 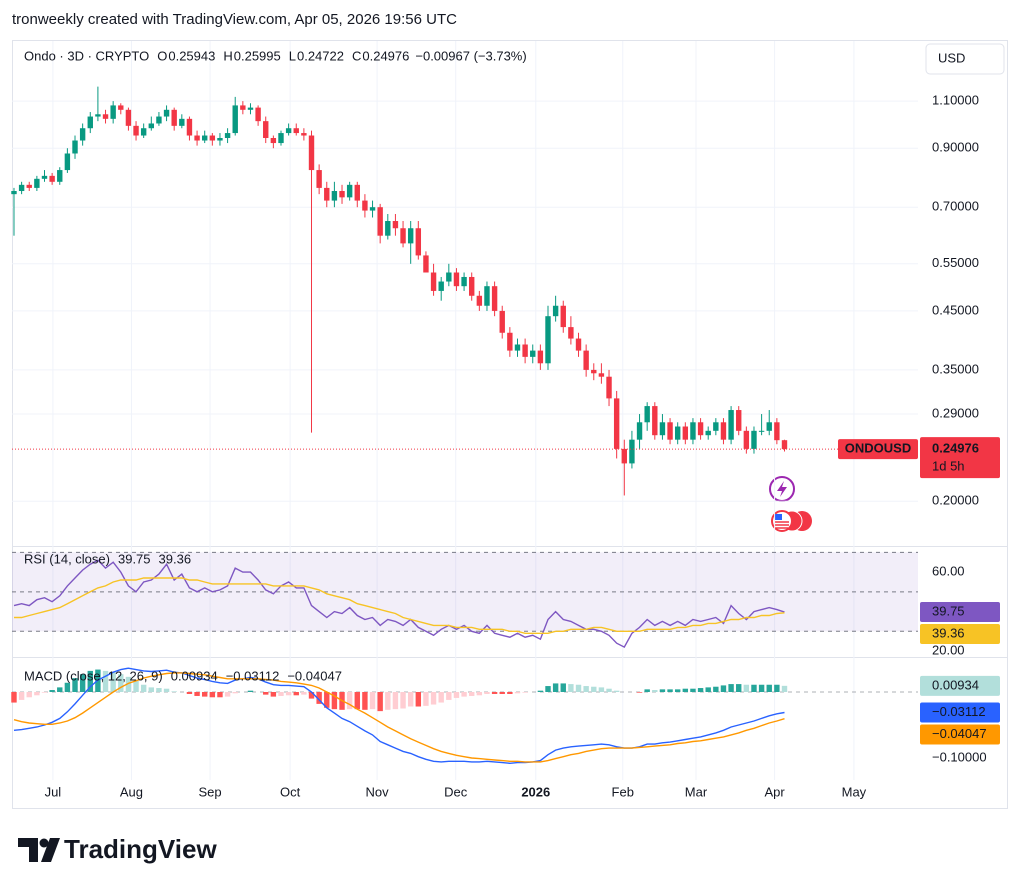 What do you see at coordinates (778, 517) in the screenshot?
I see `flag-canton` at bounding box center [778, 517].